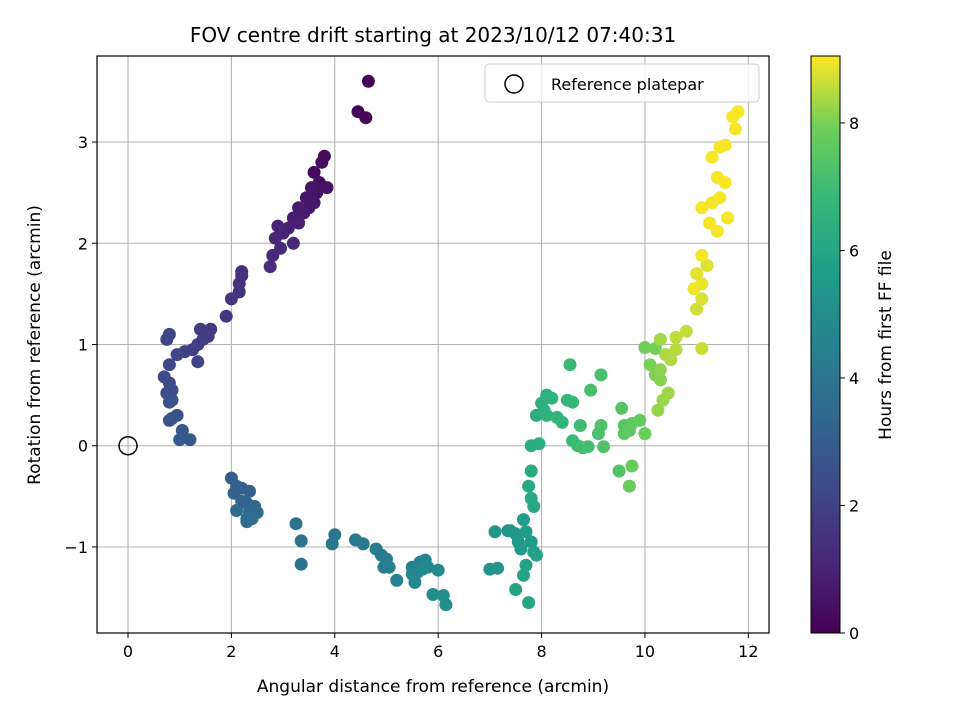  I want to click on y-tick-label: −1, so click(76, 547).